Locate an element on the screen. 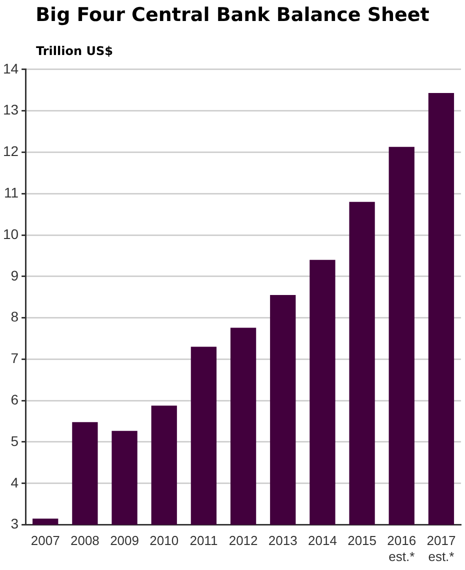 The image size is (465, 570). y-tick-label: 5 is located at coordinates (14, 440).